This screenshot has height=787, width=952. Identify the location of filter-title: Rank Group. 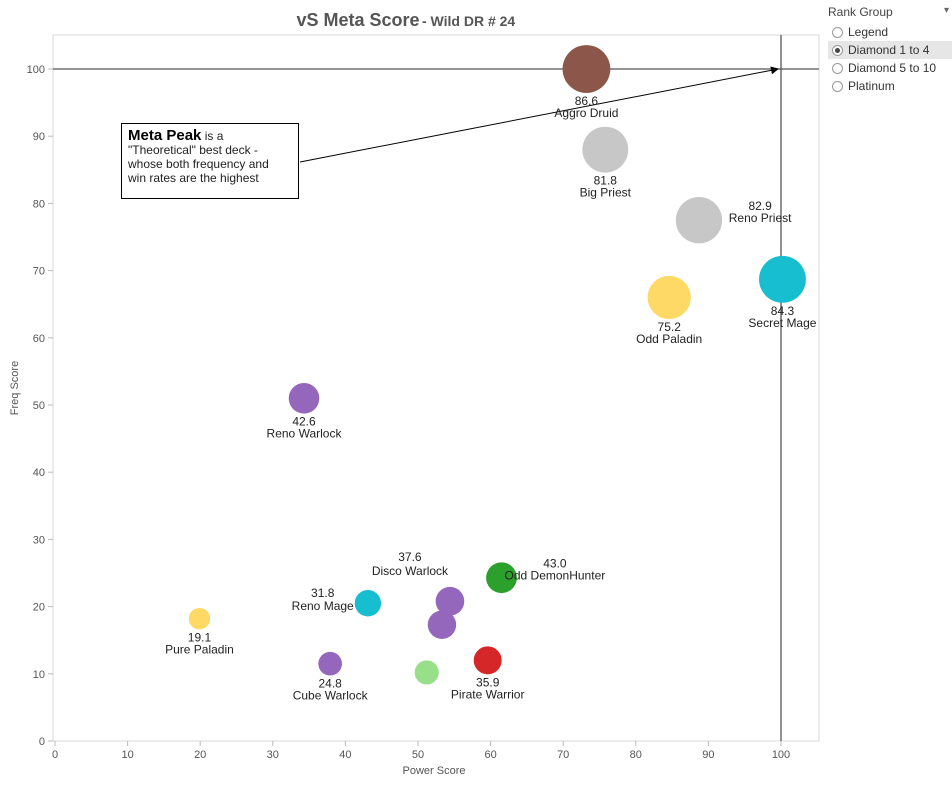
(860, 12).